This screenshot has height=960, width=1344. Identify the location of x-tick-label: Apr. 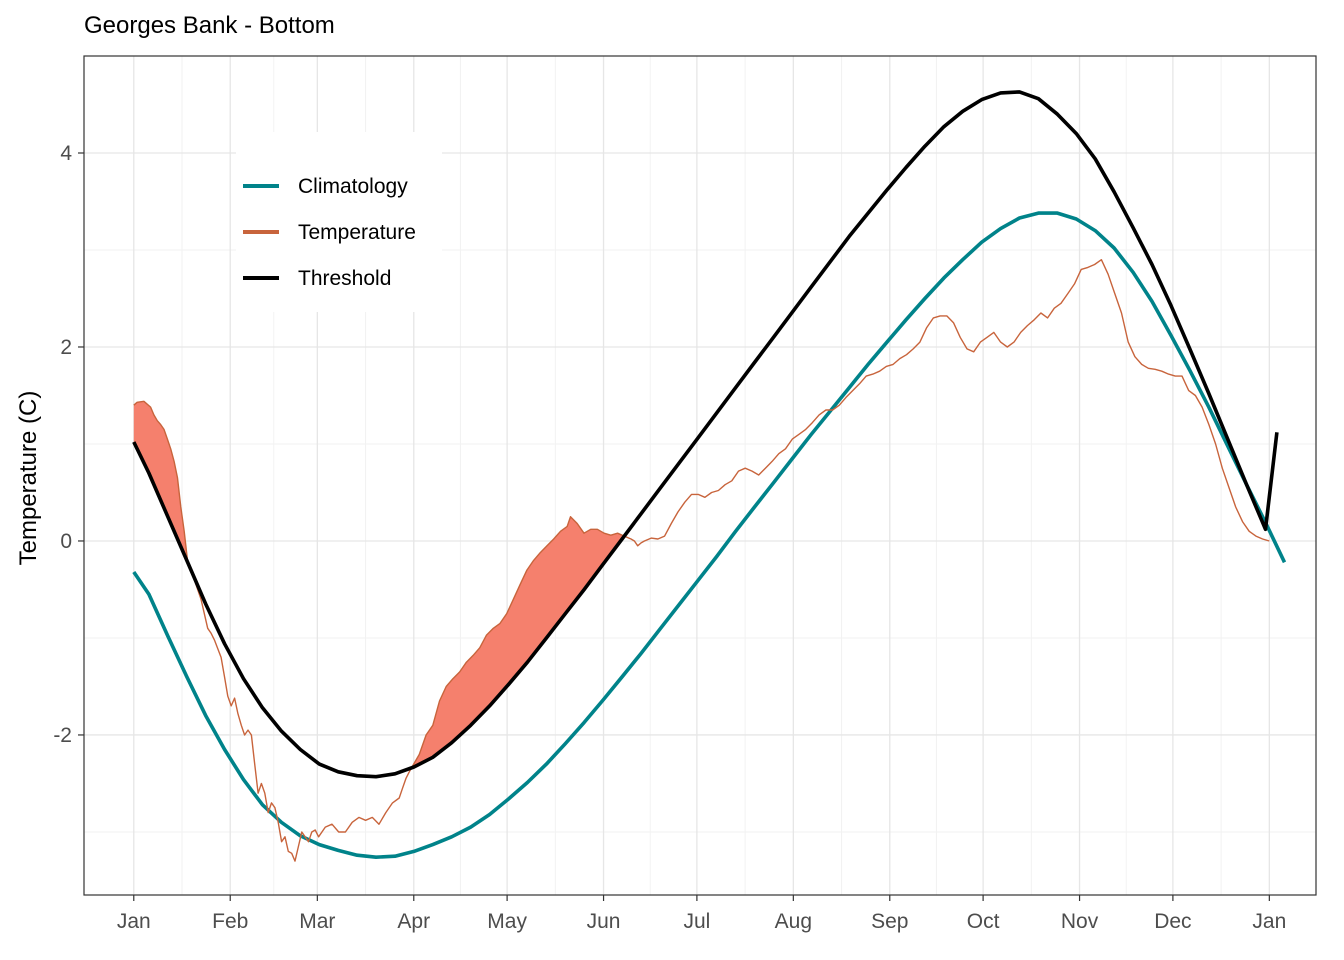
(413, 921).